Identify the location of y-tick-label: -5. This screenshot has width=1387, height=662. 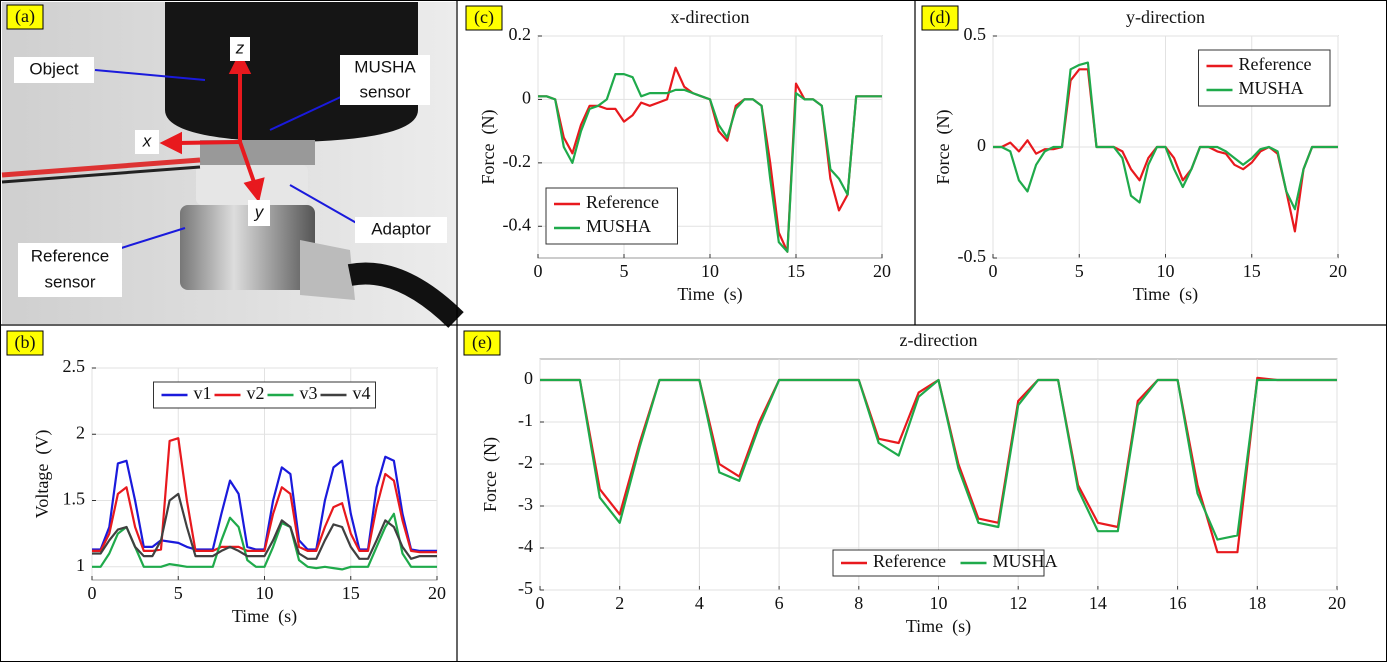
(525, 588).